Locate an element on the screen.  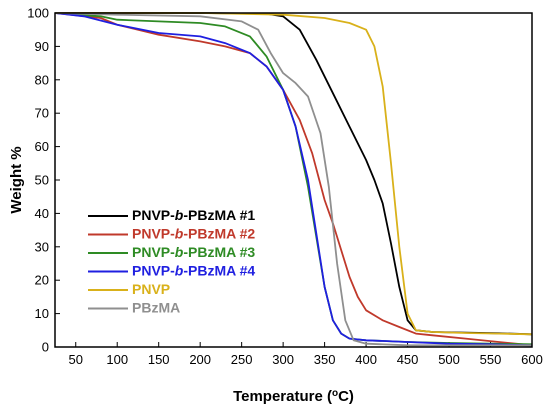
x-axis-title: Temperature (oC) is located at coordinates (293, 397).